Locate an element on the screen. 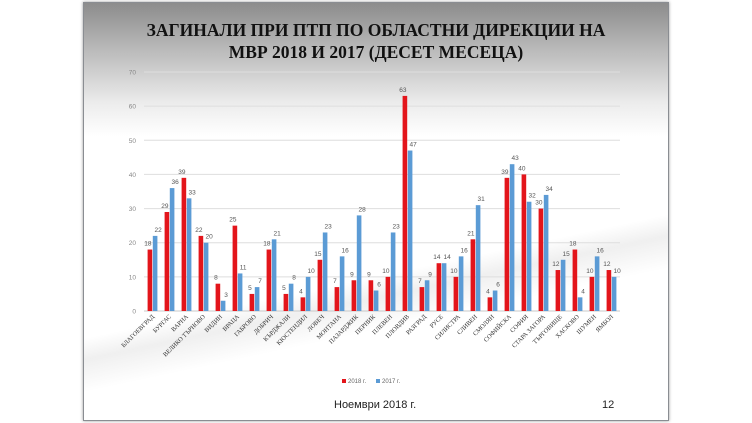  category-label: КЮСТЕНДИЛ is located at coordinates (293, 330).